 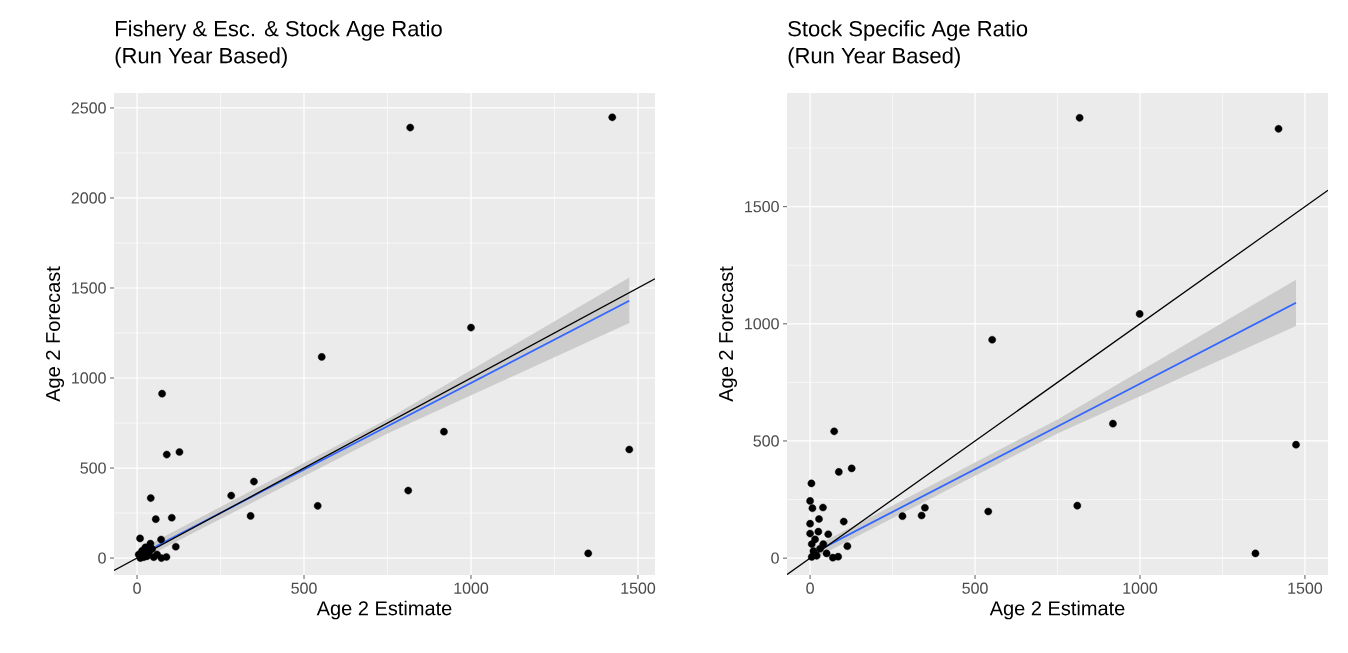 What do you see at coordinates (908, 30) in the screenshot?
I see `chart-title: Stock Specific Age Ratio` at bounding box center [908, 30].